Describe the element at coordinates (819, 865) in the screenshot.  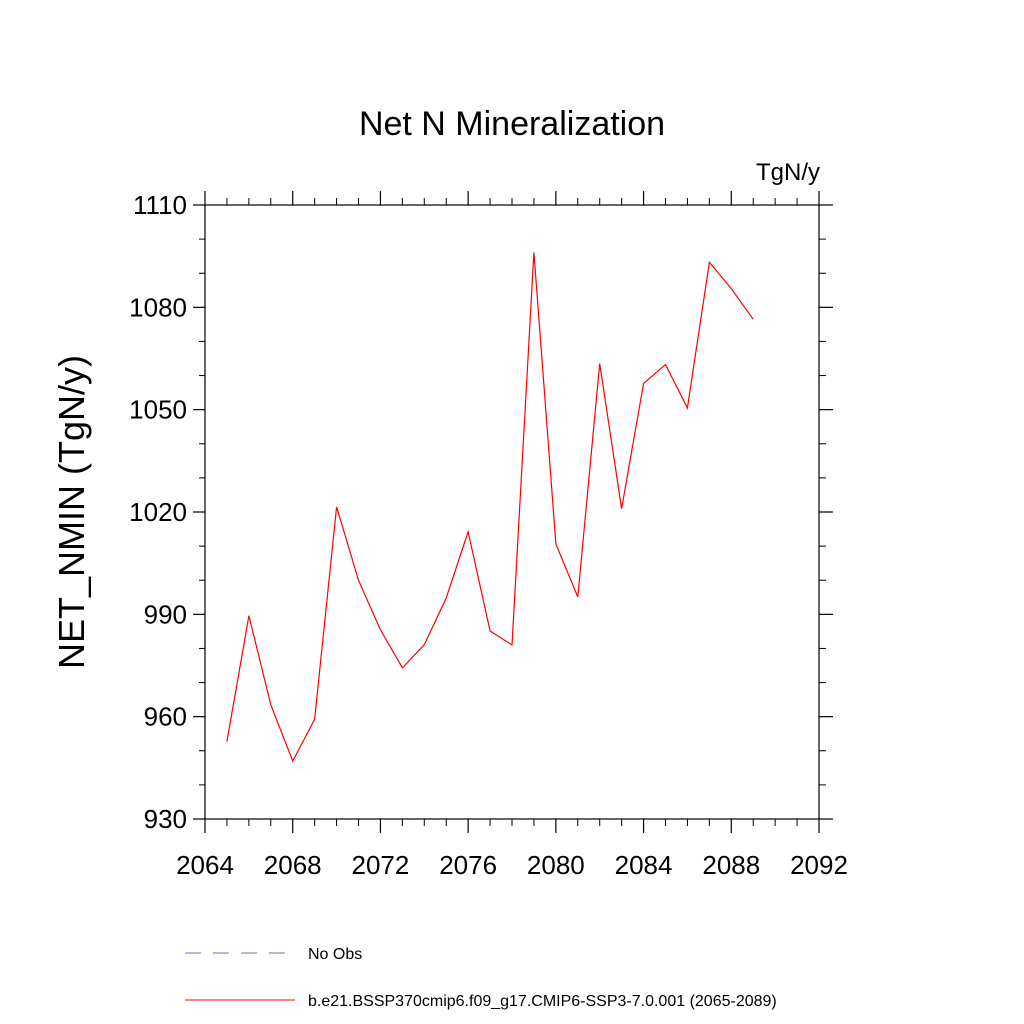
I see `x-tick-label: 2092` at that location.